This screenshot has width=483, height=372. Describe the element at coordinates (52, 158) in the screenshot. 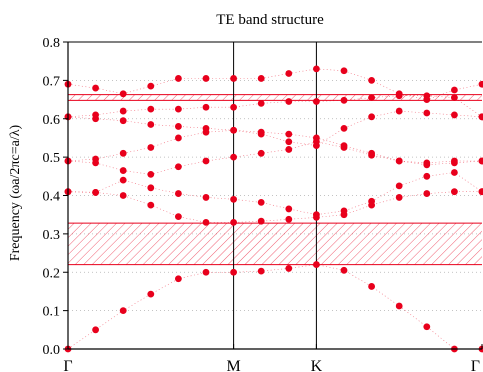

I see `y-tick-label: 0.5` at that location.